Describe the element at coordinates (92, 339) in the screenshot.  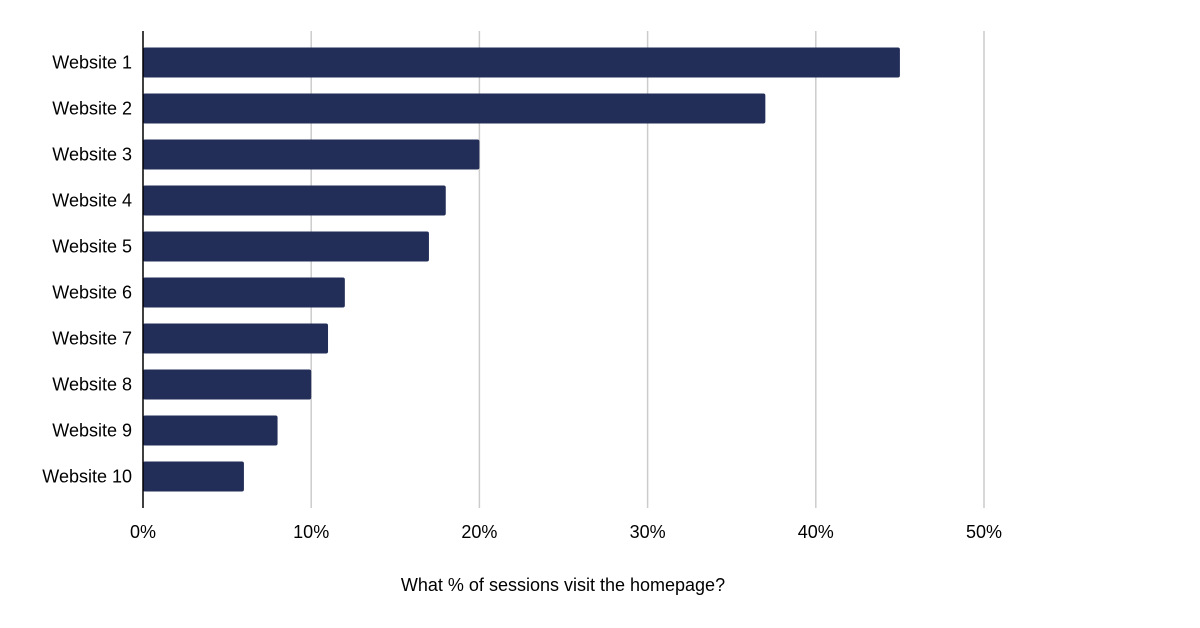
I see `category-label: Website 7` at that location.